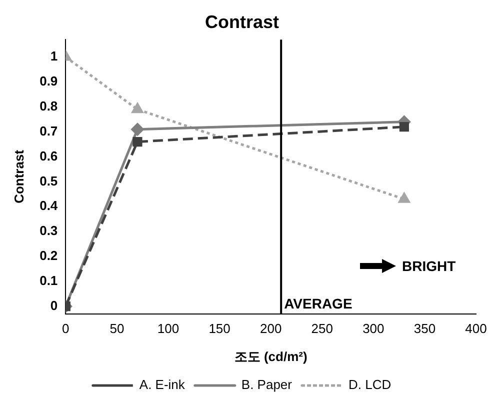  I want to click on x-tick-label: 100, so click(168, 328).